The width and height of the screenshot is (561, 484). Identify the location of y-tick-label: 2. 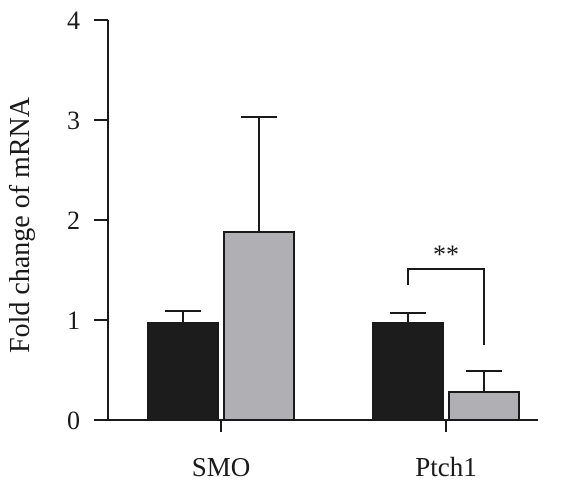
(73, 220).